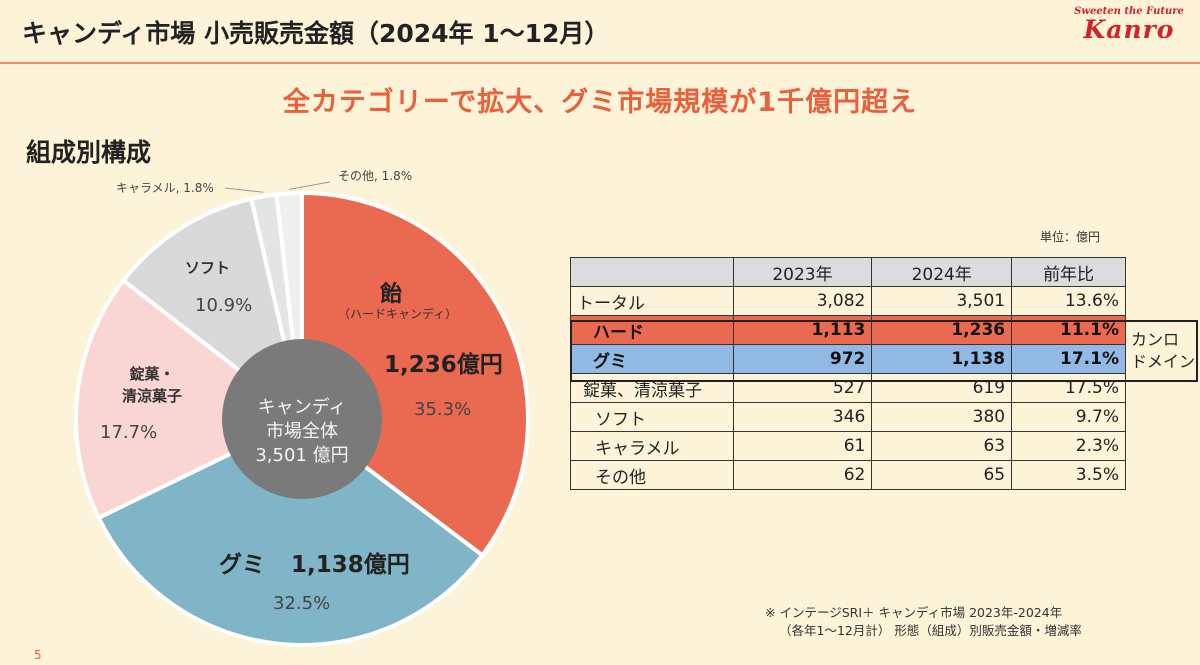 The image size is (1200, 665). What do you see at coordinates (443, 365) in the screenshot?
I see `pie-amount-hard: 1,236億円` at bounding box center [443, 365].